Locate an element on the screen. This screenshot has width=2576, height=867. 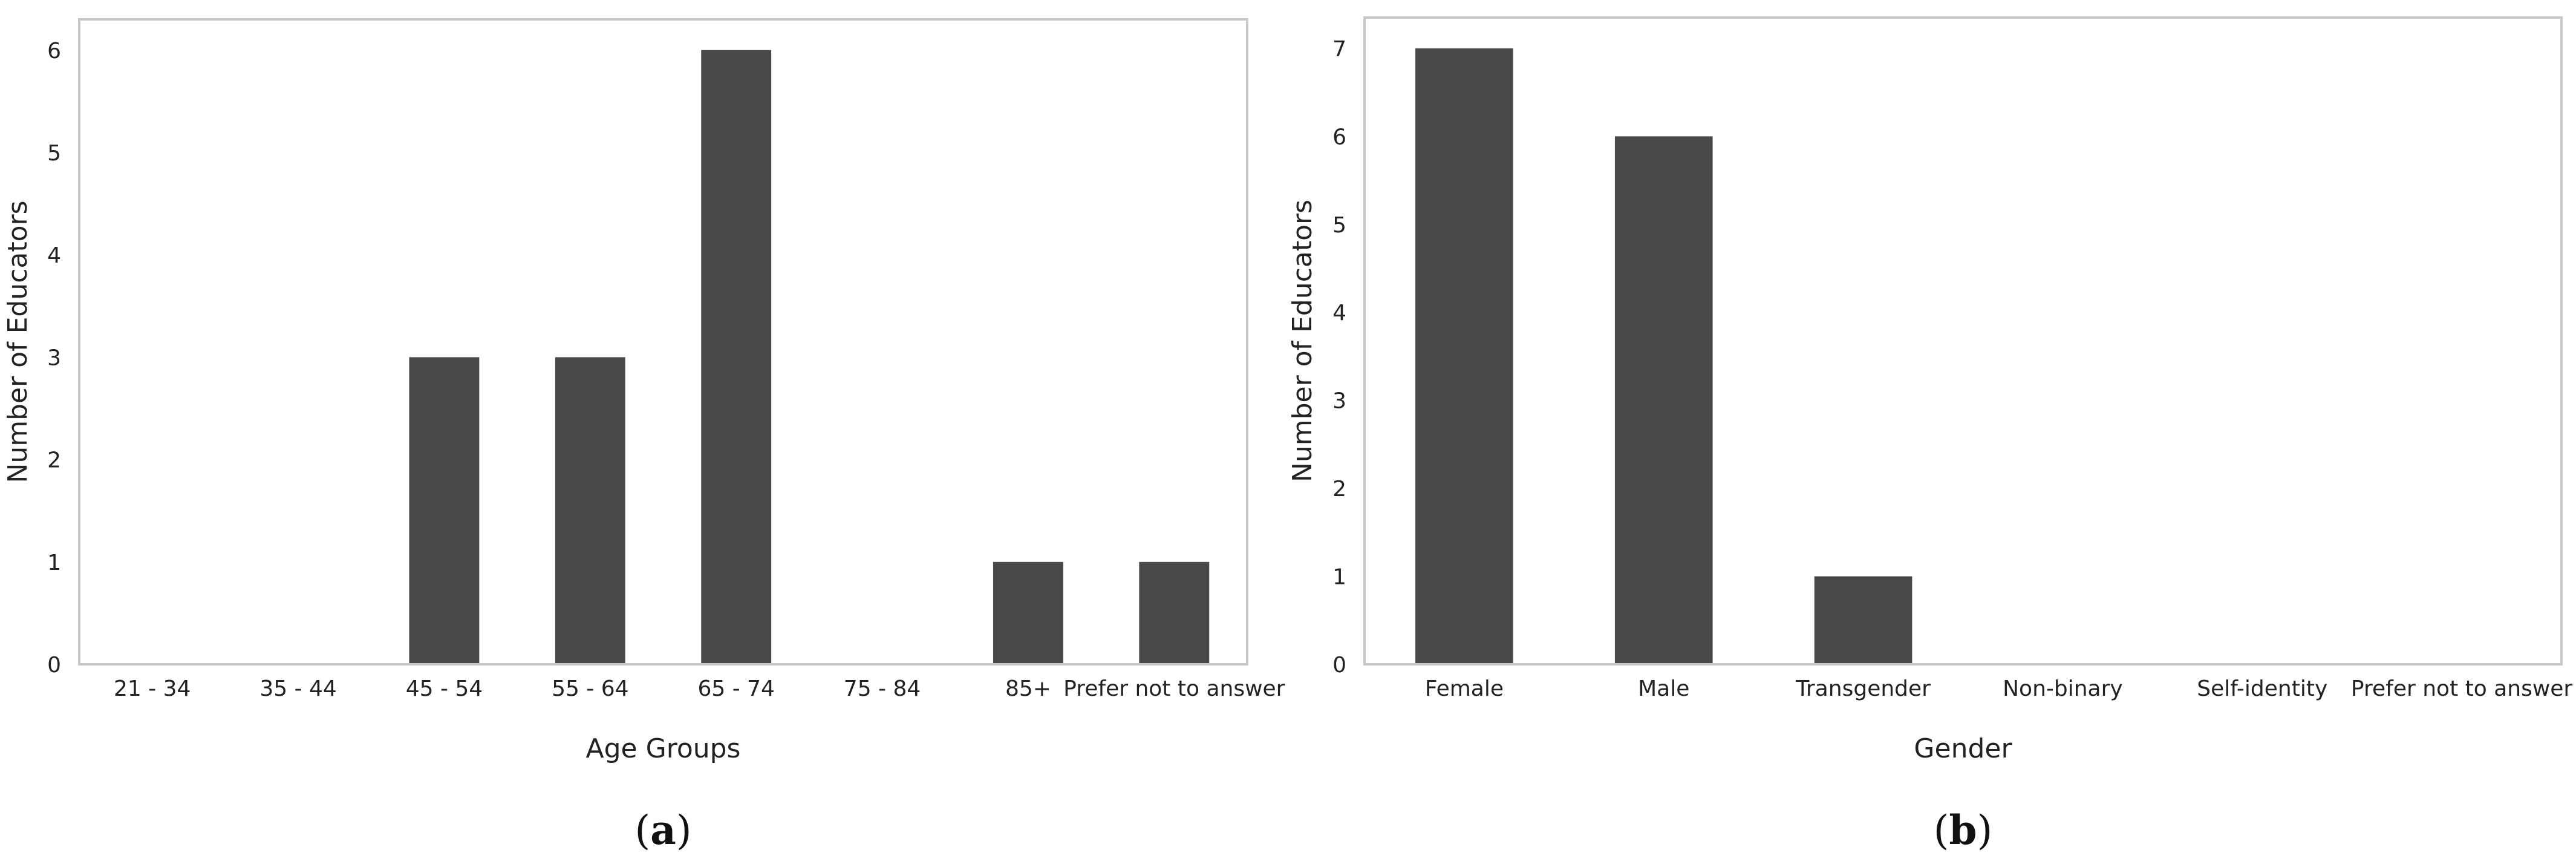
panel-letter: a is located at coordinates (663, 830).